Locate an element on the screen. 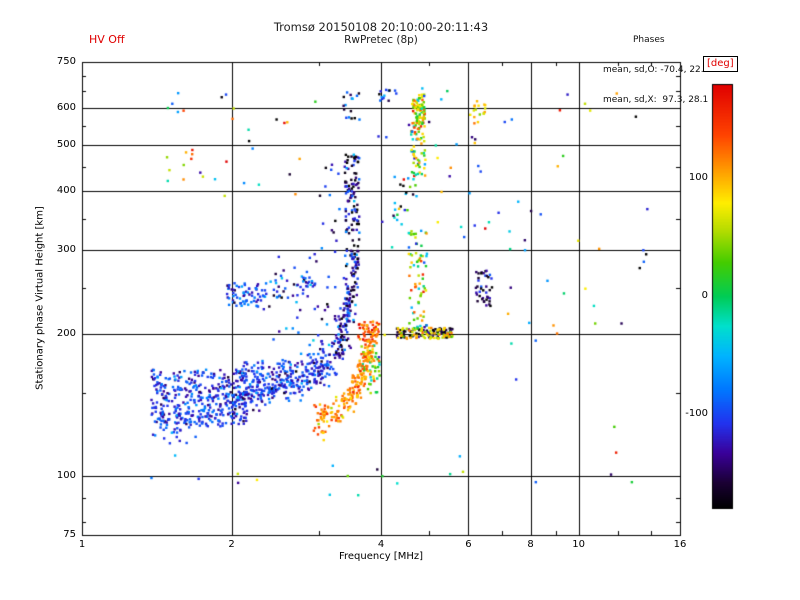 Image resolution: width=800 pixels, height=600 pixels. hv-status: HV Off is located at coordinates (107, 39).